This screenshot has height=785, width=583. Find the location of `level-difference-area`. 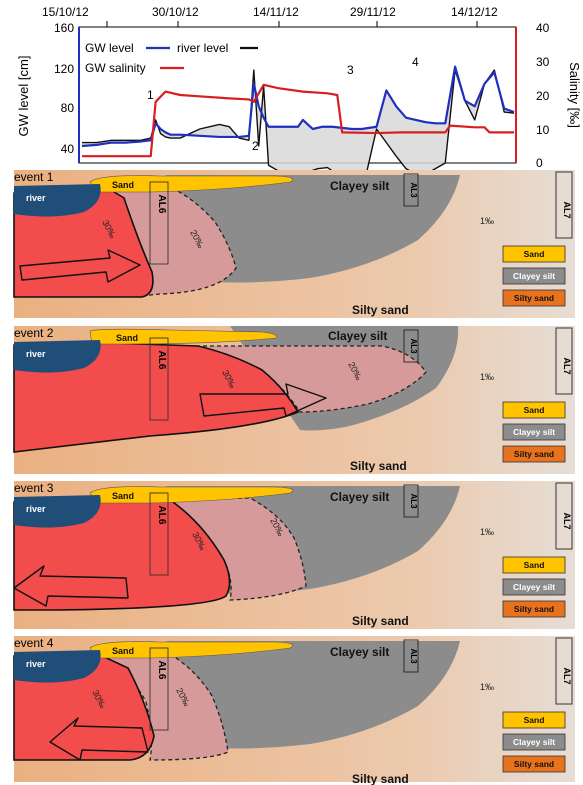

level-difference-area is located at coordinates (298, 121).